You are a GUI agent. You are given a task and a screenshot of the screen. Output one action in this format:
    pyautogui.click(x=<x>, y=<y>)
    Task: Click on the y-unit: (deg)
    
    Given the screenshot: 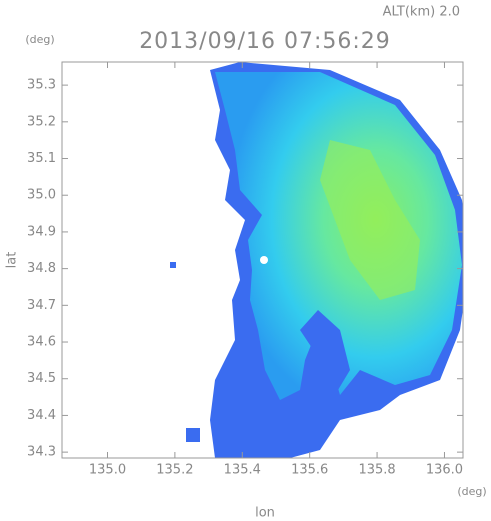 What is the action you would take?
    pyautogui.click(x=39, y=39)
    